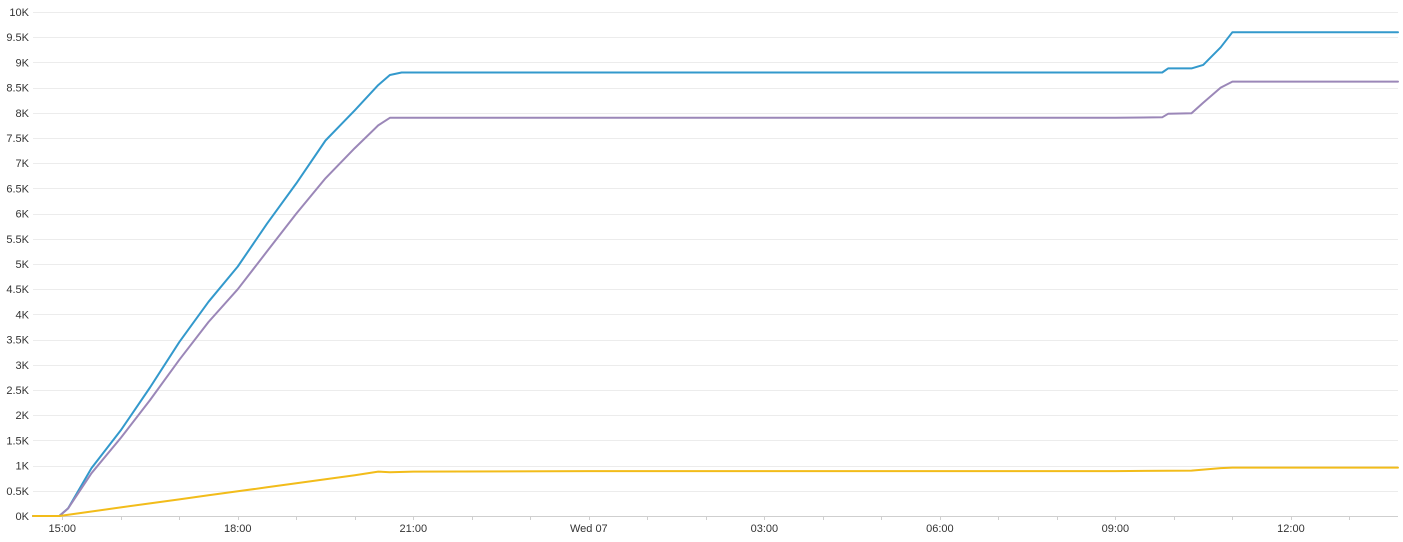  I want to click on y-tick-label: 7K, so click(23, 164).